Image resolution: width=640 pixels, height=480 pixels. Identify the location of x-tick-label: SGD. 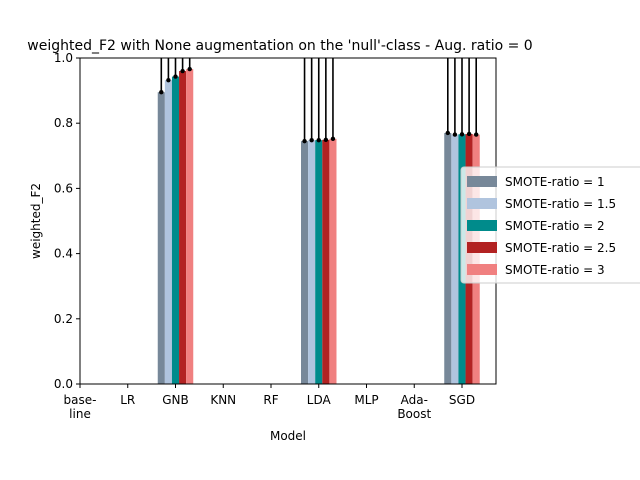
(462, 400).